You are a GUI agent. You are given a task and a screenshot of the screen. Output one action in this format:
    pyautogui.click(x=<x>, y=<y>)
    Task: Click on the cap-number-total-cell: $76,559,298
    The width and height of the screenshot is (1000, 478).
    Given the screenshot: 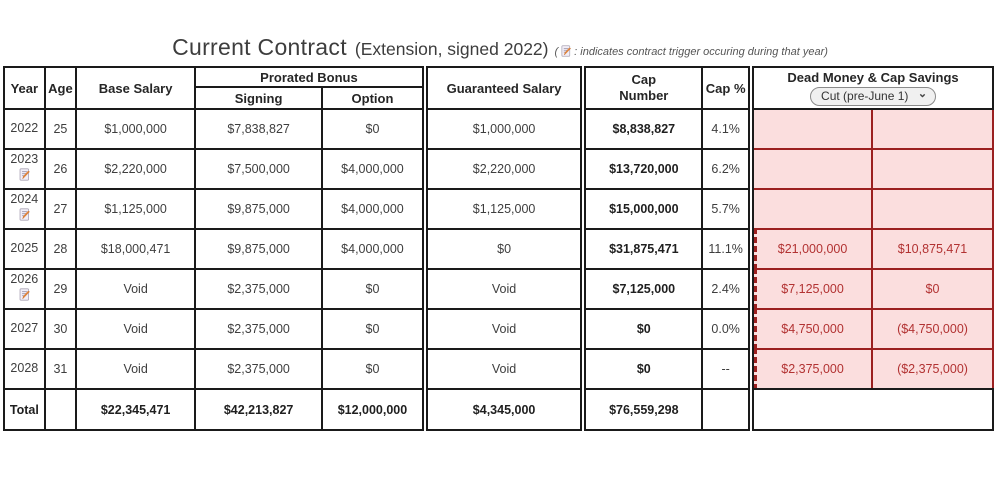 What is the action you would take?
    pyautogui.click(x=642, y=409)
    